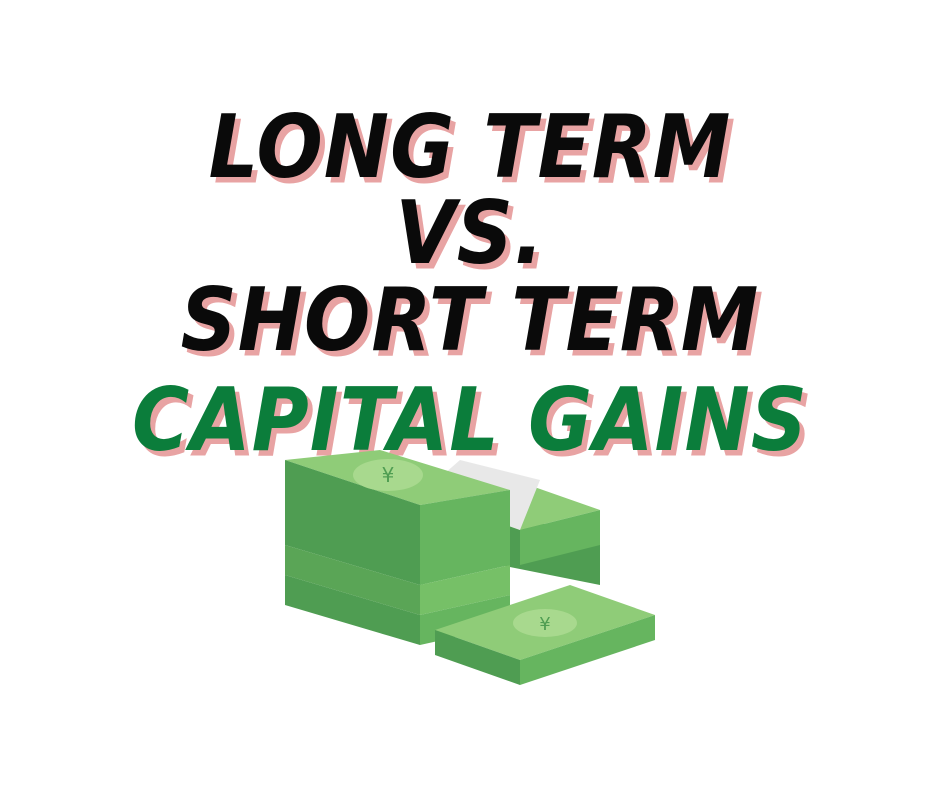 The image size is (940, 788). I want to click on headline-line-vs: VS., so click(470, 234).